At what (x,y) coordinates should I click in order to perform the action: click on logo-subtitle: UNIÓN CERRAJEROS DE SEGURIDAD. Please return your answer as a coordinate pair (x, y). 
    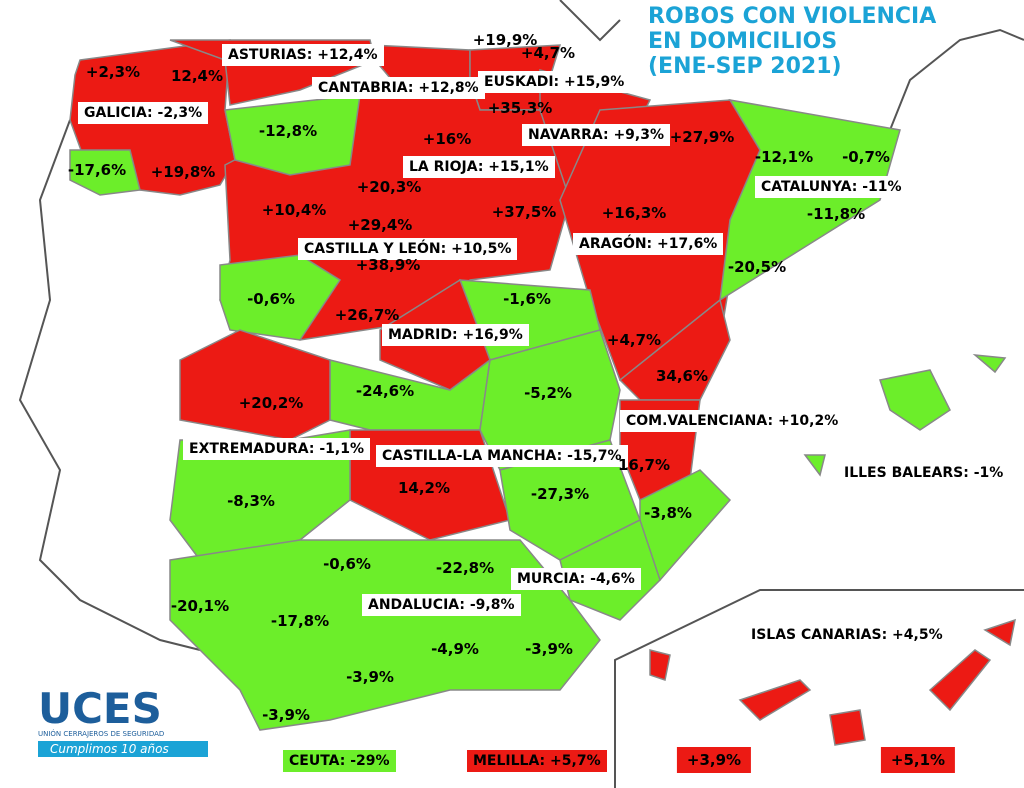
    Looking at the image, I should click on (101, 734).